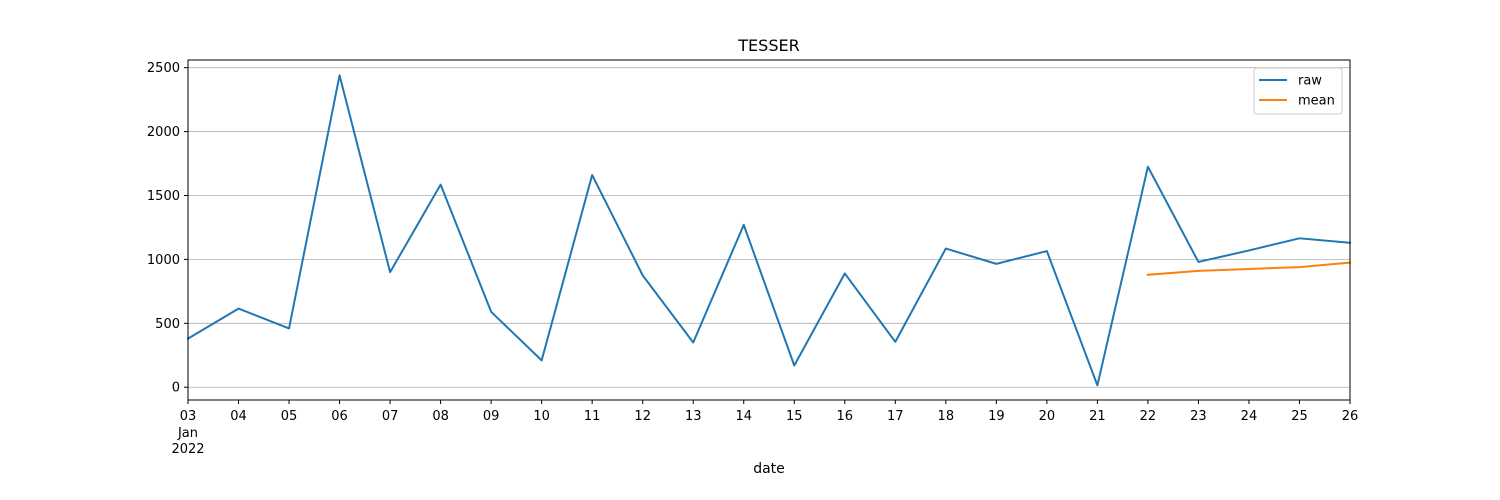  Describe the element at coordinates (187, 449) in the screenshot. I see `x-year-label: 2022` at that location.